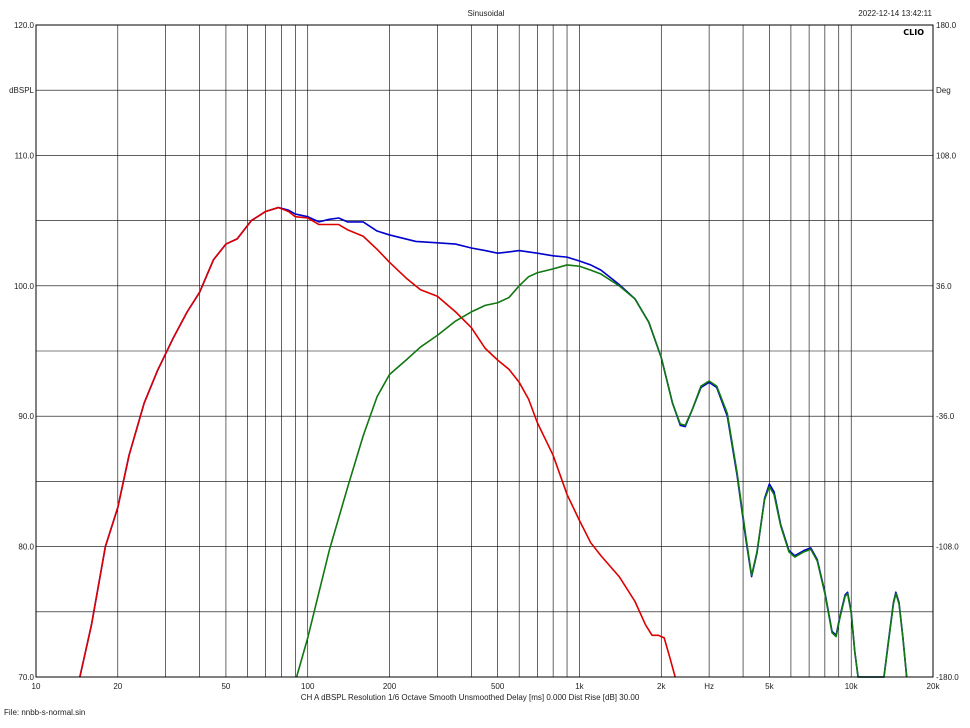 The height and width of the screenshot is (728, 970). What do you see at coordinates (945, 416) in the screenshot?
I see `y2-tick-label: -36.0` at bounding box center [945, 416].